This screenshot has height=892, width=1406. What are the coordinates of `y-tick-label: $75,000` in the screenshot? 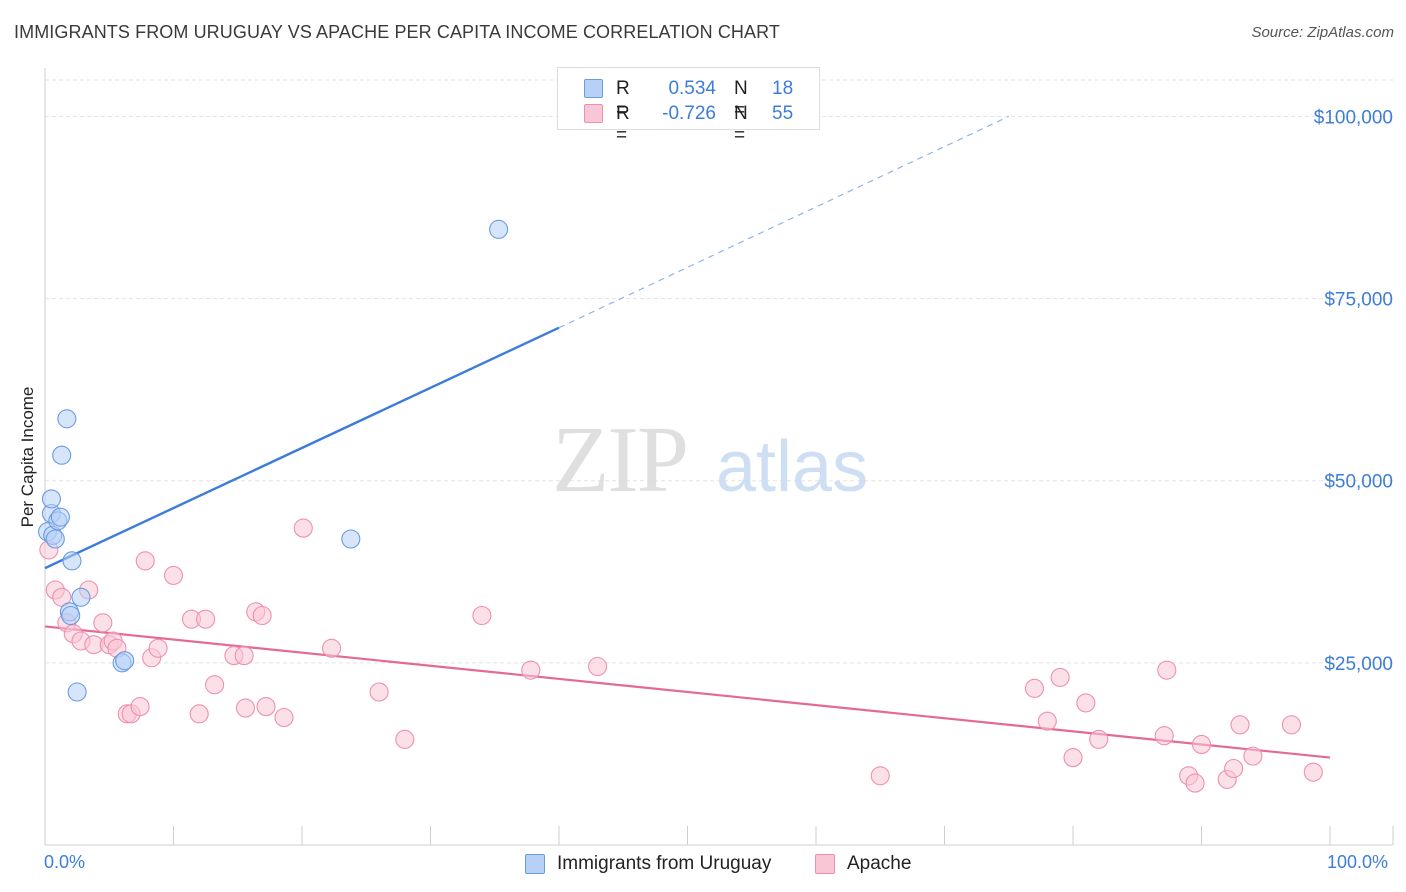 It's located at (1358, 300).